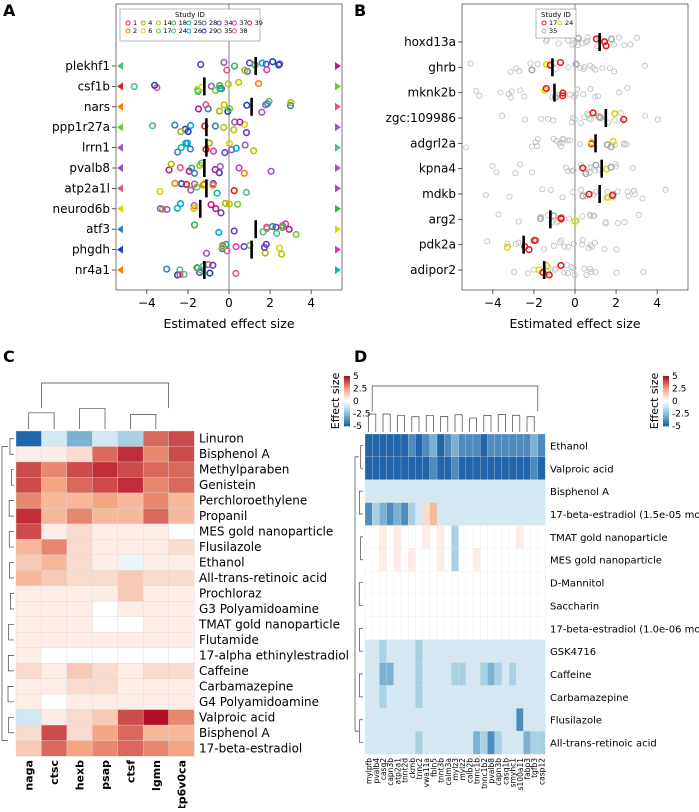 The image size is (699, 812). Describe the element at coordinates (227, 485) in the screenshot. I see `heat-row-label: Genistein` at that location.